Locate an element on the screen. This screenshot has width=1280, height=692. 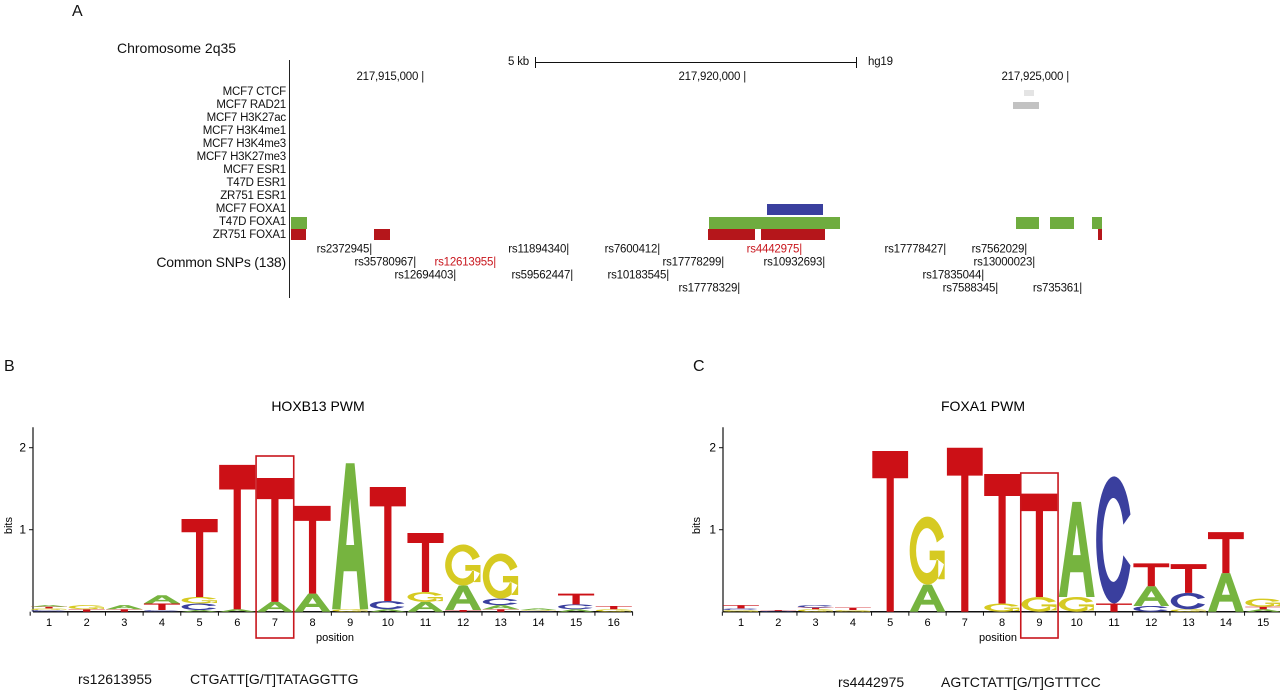
snp-label: rs17778329| is located at coordinates (709, 288).